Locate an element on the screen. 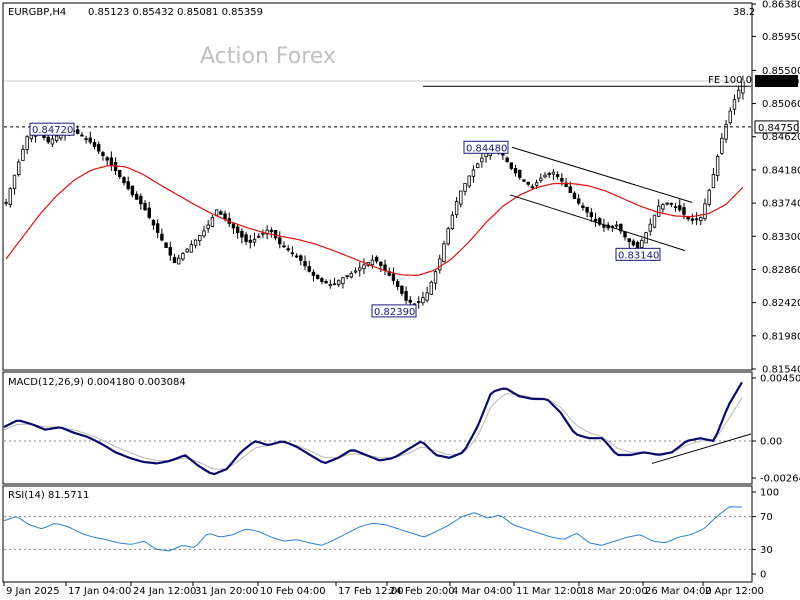 This screenshot has width=800, height=600. channel-upper-line is located at coordinates (602, 174).